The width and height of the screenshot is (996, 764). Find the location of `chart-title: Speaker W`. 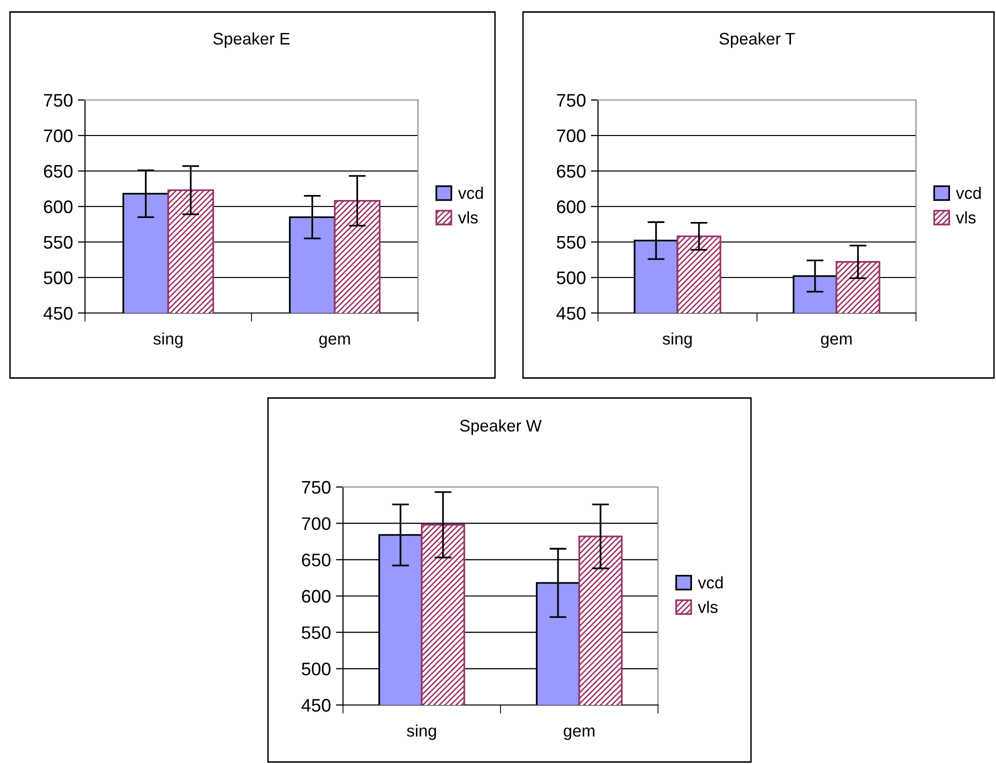

chart-title: Speaker W is located at coordinates (501, 427).